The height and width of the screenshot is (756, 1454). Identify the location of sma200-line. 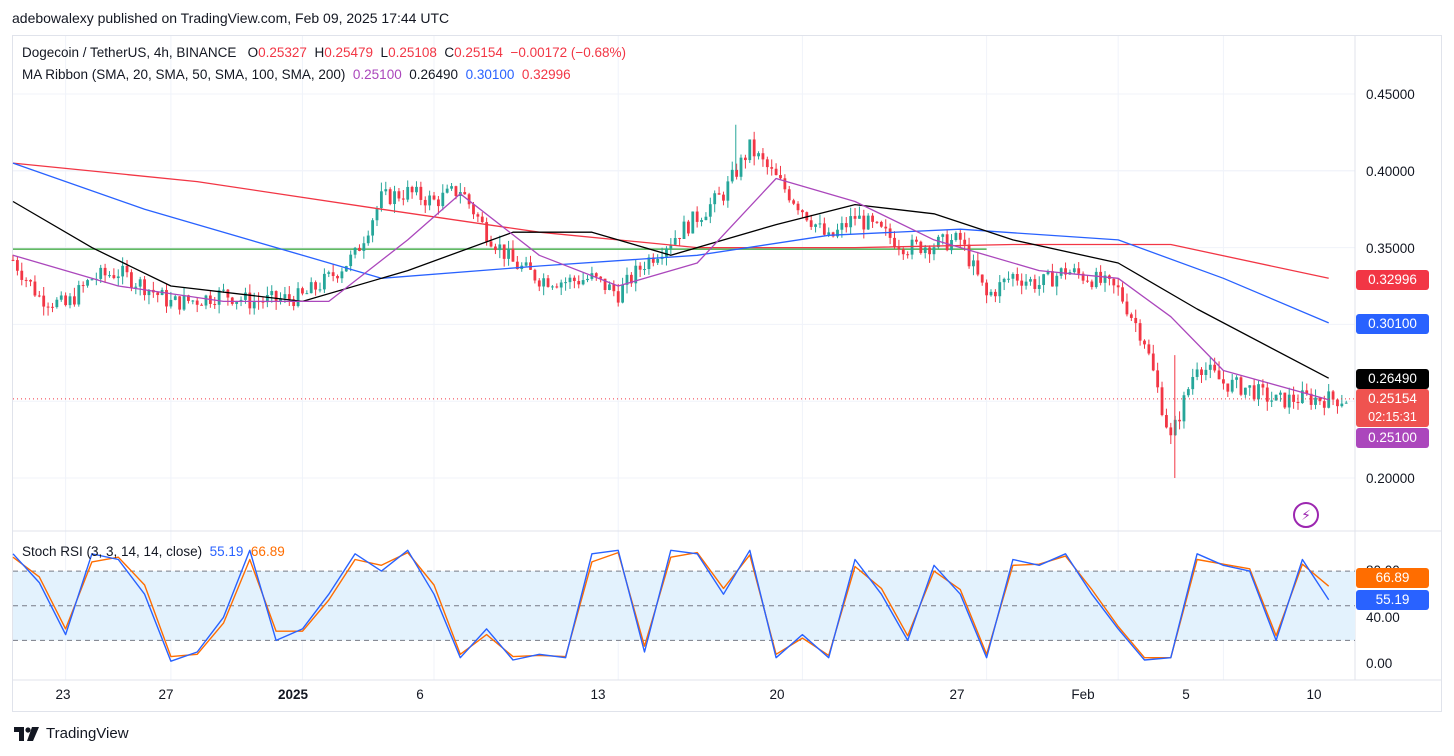
(670, 220).